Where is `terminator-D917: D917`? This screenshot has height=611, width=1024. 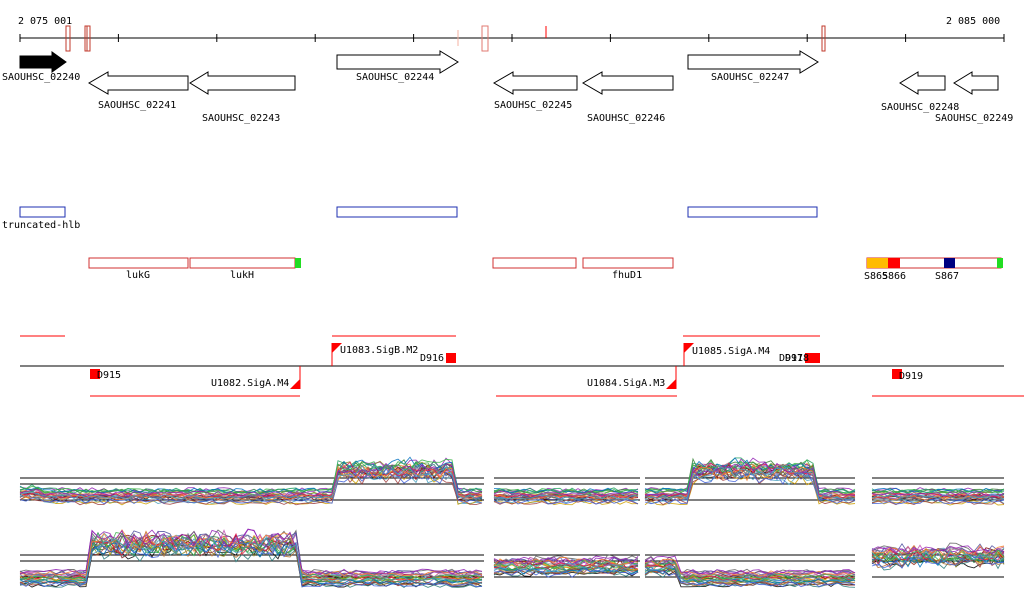
terminator-D917: D917 is located at coordinates (797, 358).